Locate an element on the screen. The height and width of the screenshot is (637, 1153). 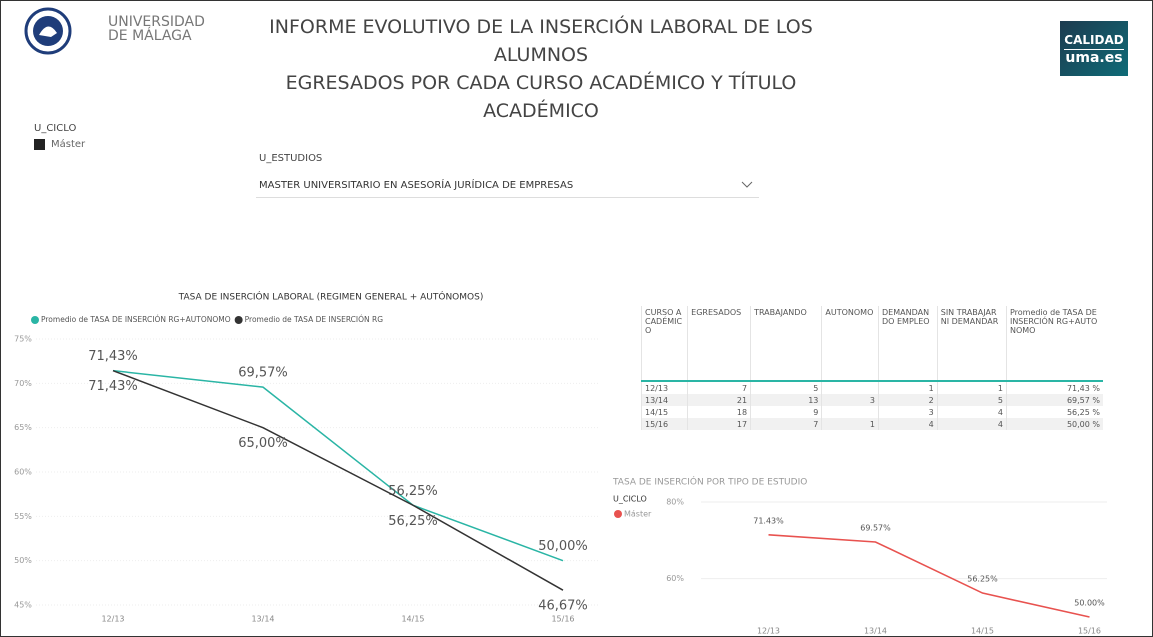
badge-line: uma.es is located at coordinates (1094, 57).